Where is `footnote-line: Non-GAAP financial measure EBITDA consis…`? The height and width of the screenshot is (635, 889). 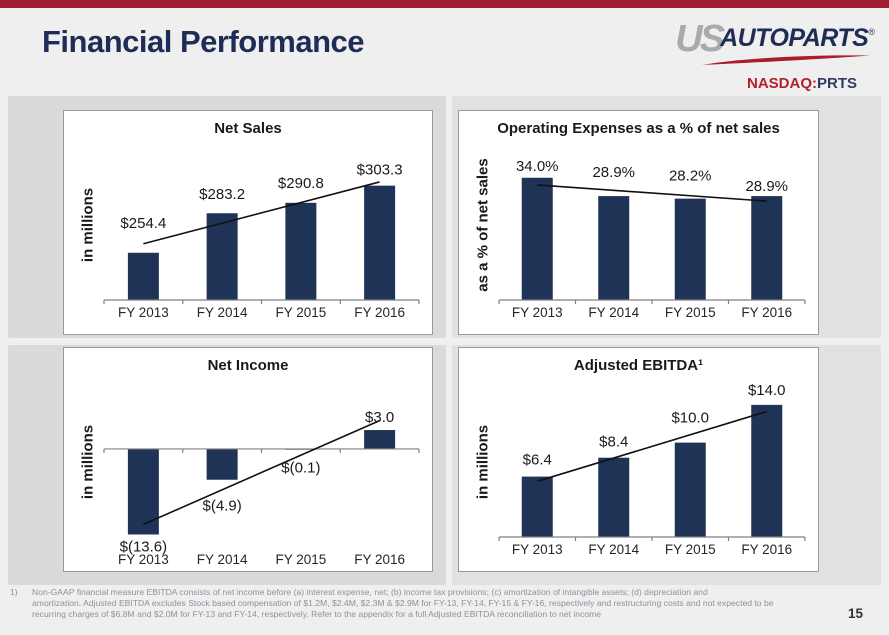
footnote-line: Non-GAAP financial measure EBITDA consis… is located at coordinates (370, 592).